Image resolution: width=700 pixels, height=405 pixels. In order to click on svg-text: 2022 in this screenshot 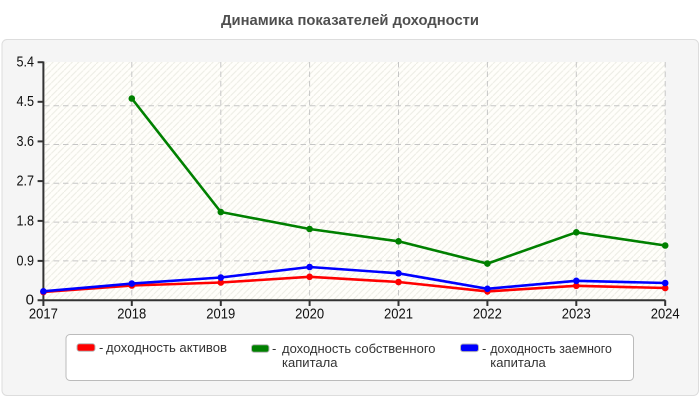, I will do `click(487, 313)`.